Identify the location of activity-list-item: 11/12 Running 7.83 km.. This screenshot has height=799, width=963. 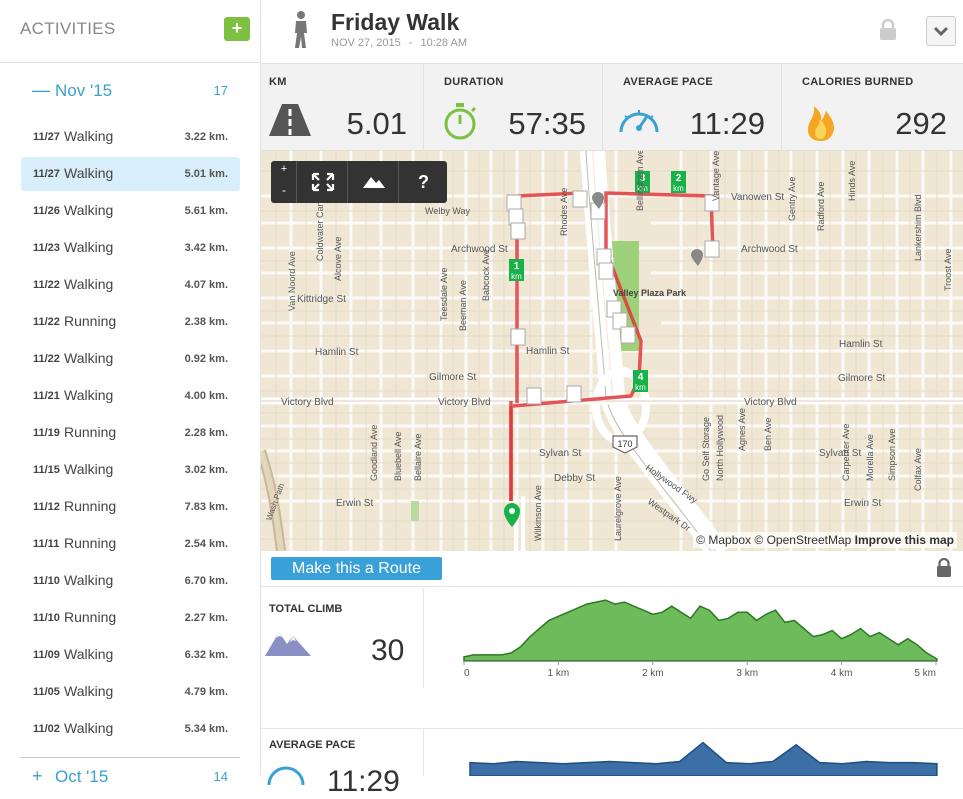
(130, 507).